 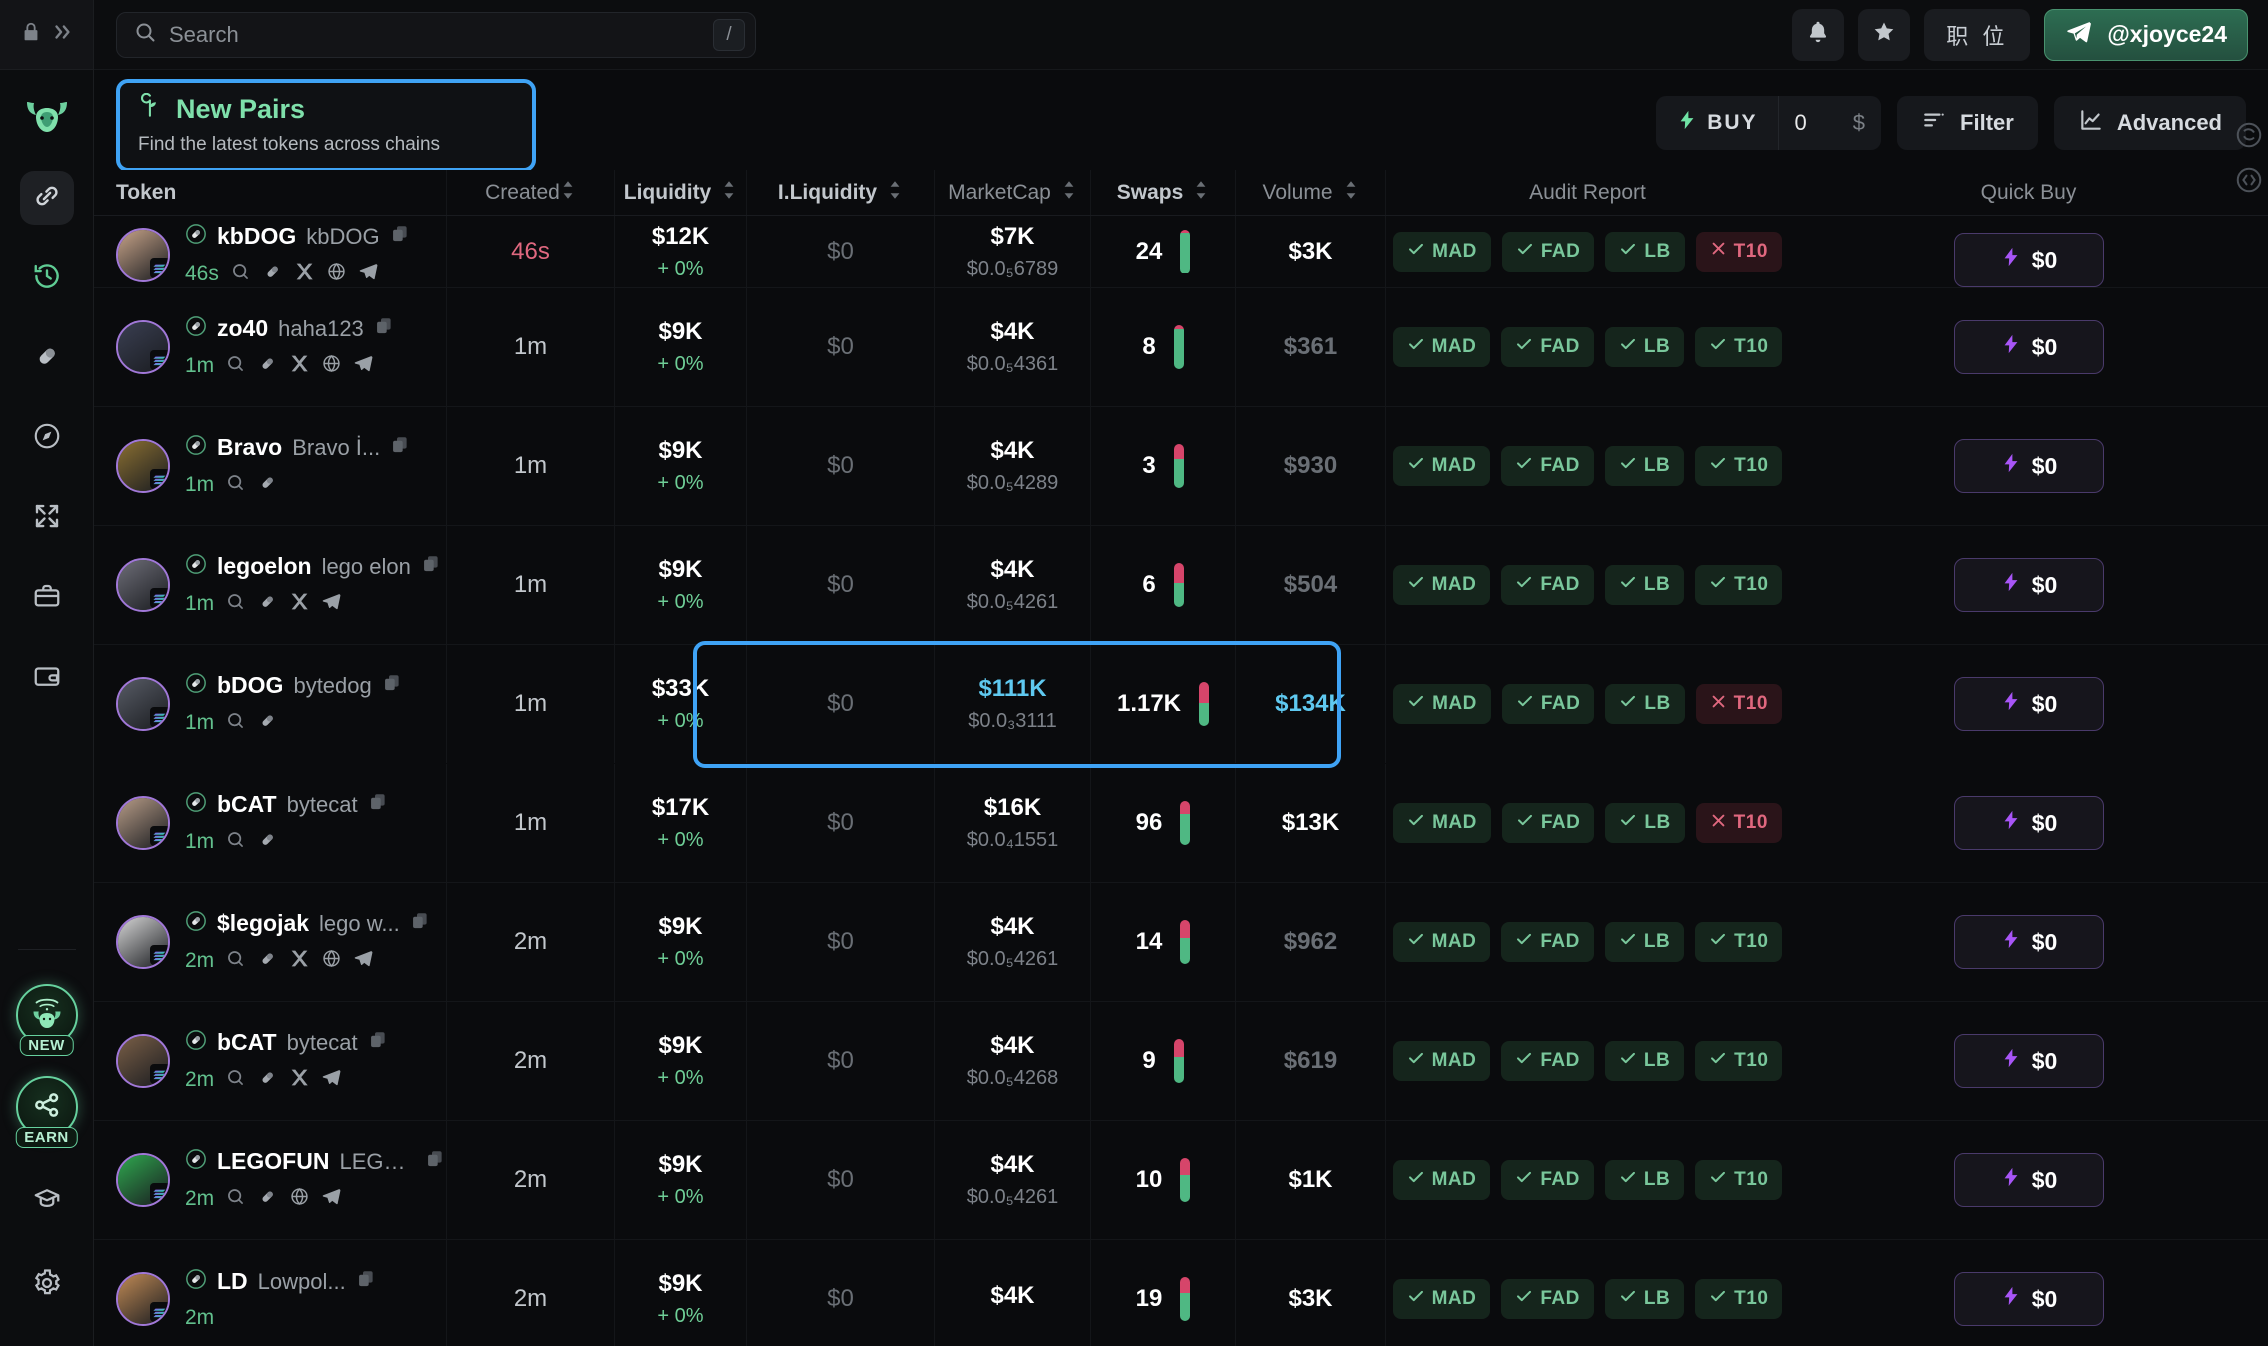 I want to click on token-cell: Bravo Bravo İ... 1m, so click(x=270, y=466).